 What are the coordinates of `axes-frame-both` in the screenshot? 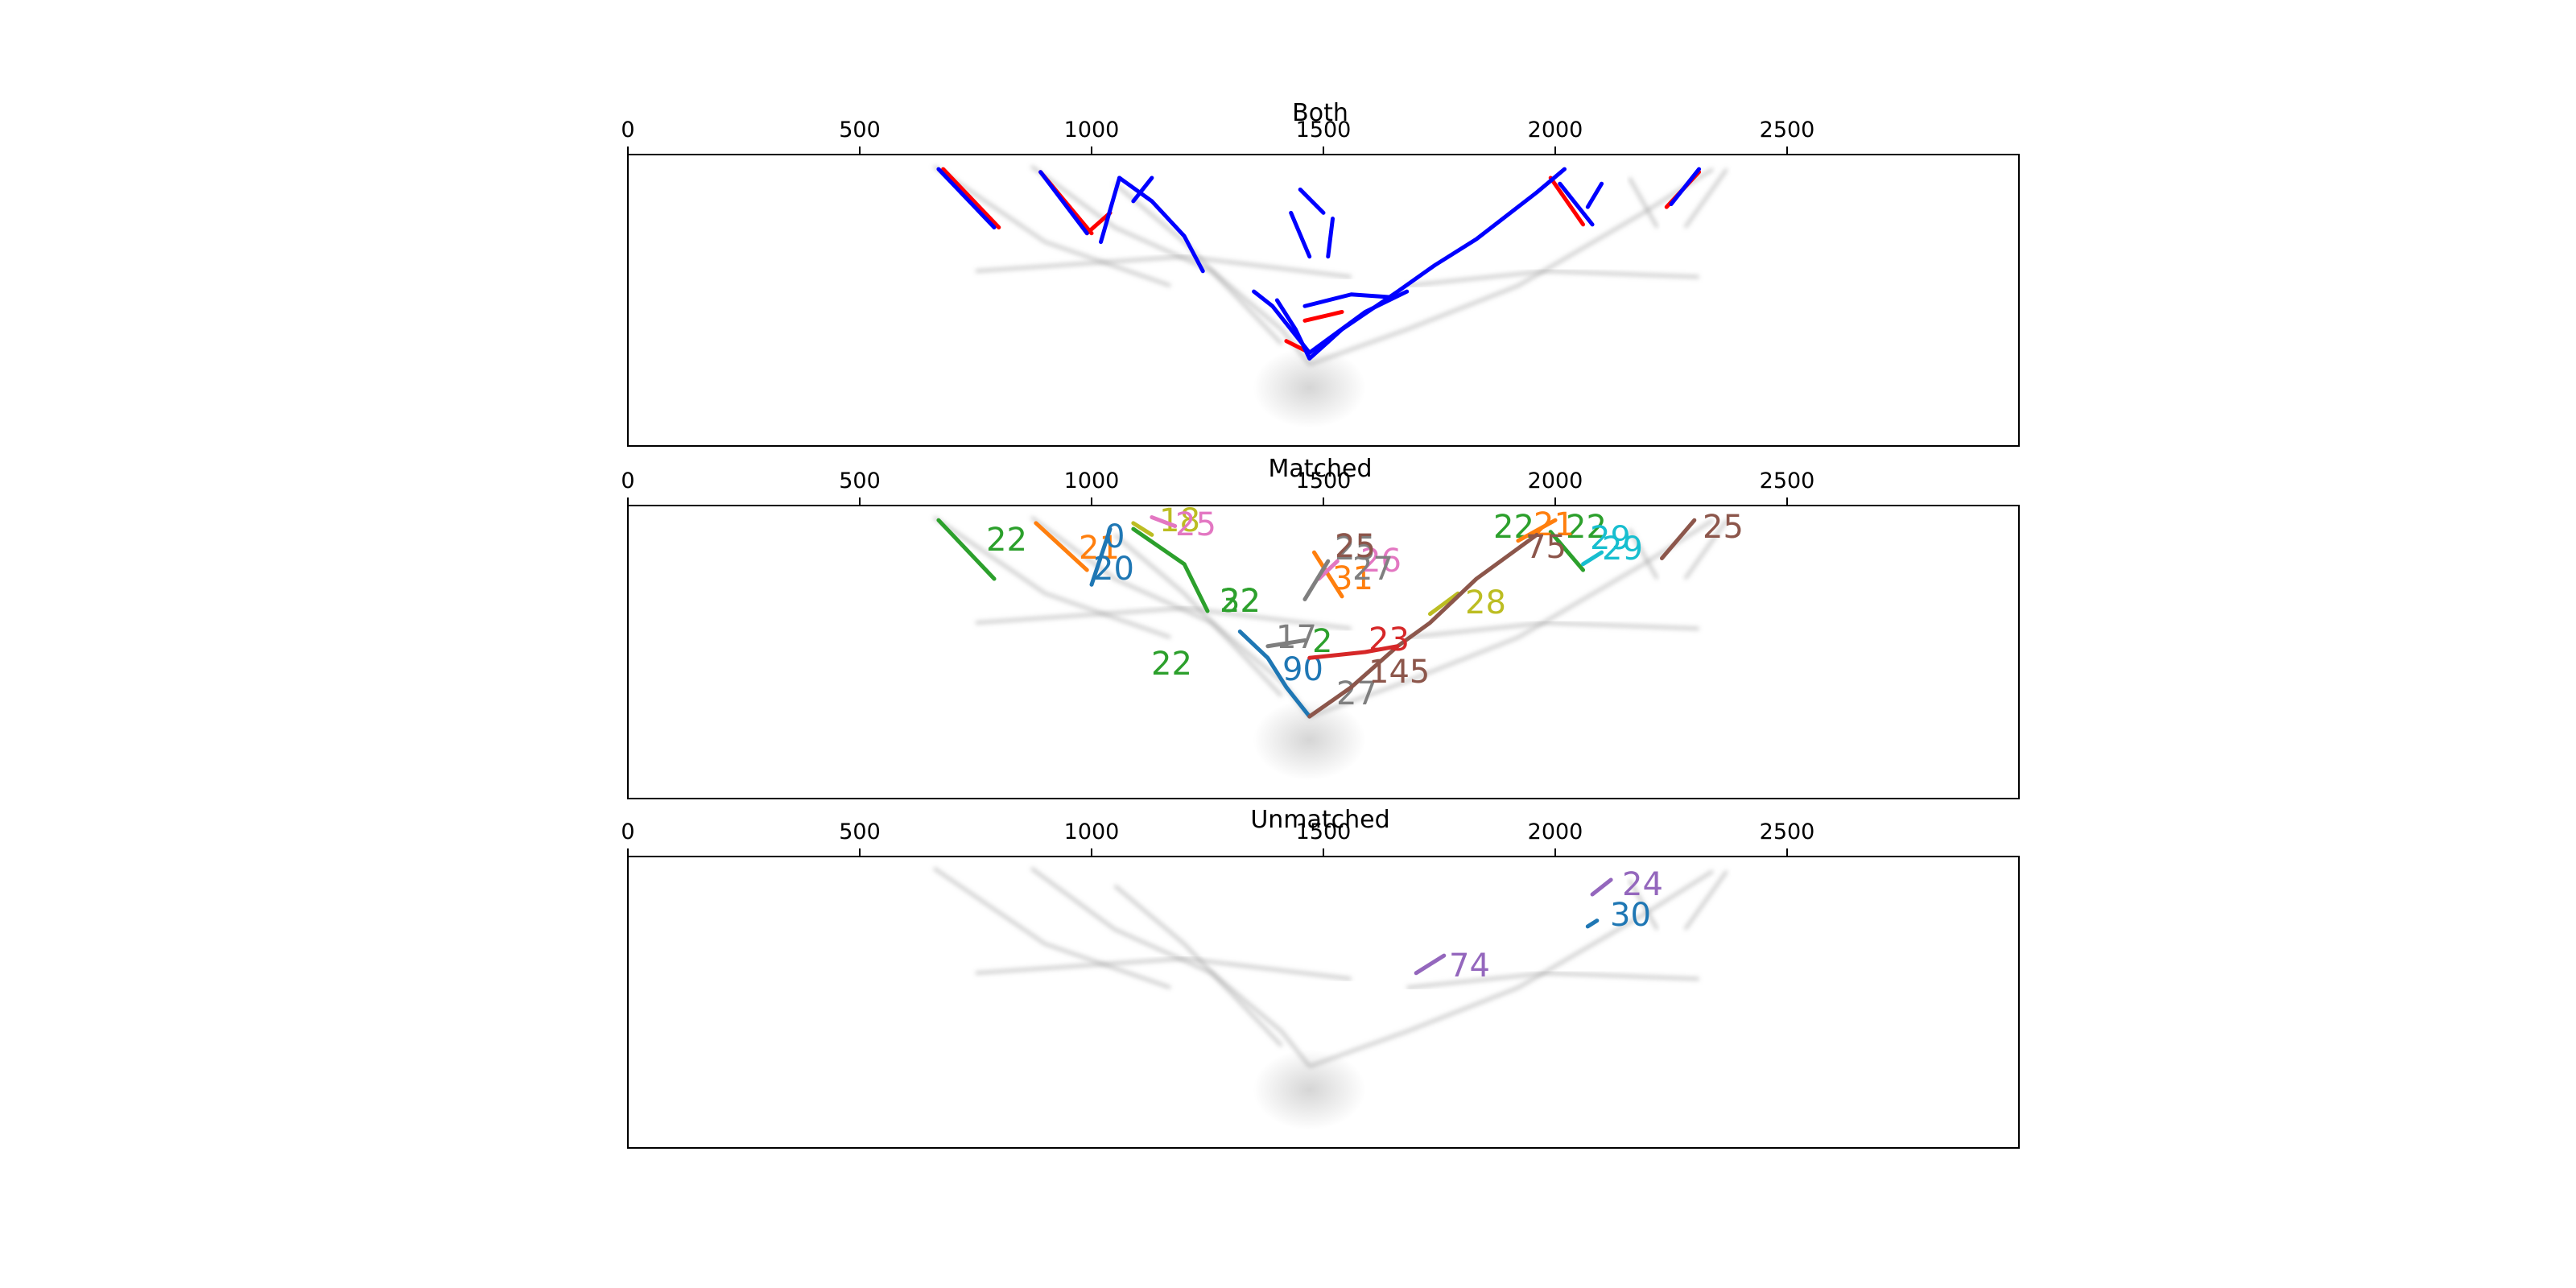 It's located at (1323, 300).